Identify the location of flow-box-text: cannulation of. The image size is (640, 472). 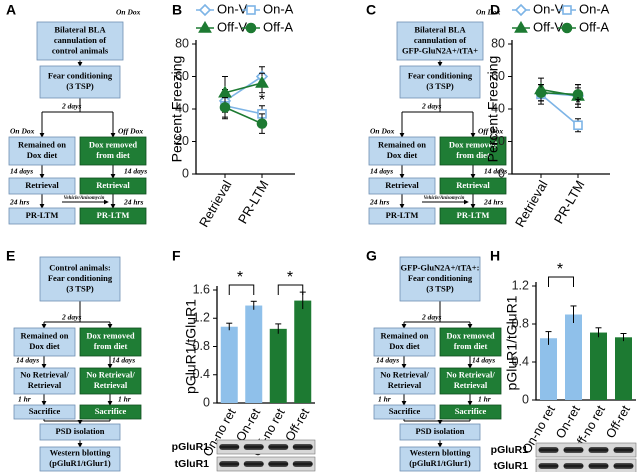
(80, 40).